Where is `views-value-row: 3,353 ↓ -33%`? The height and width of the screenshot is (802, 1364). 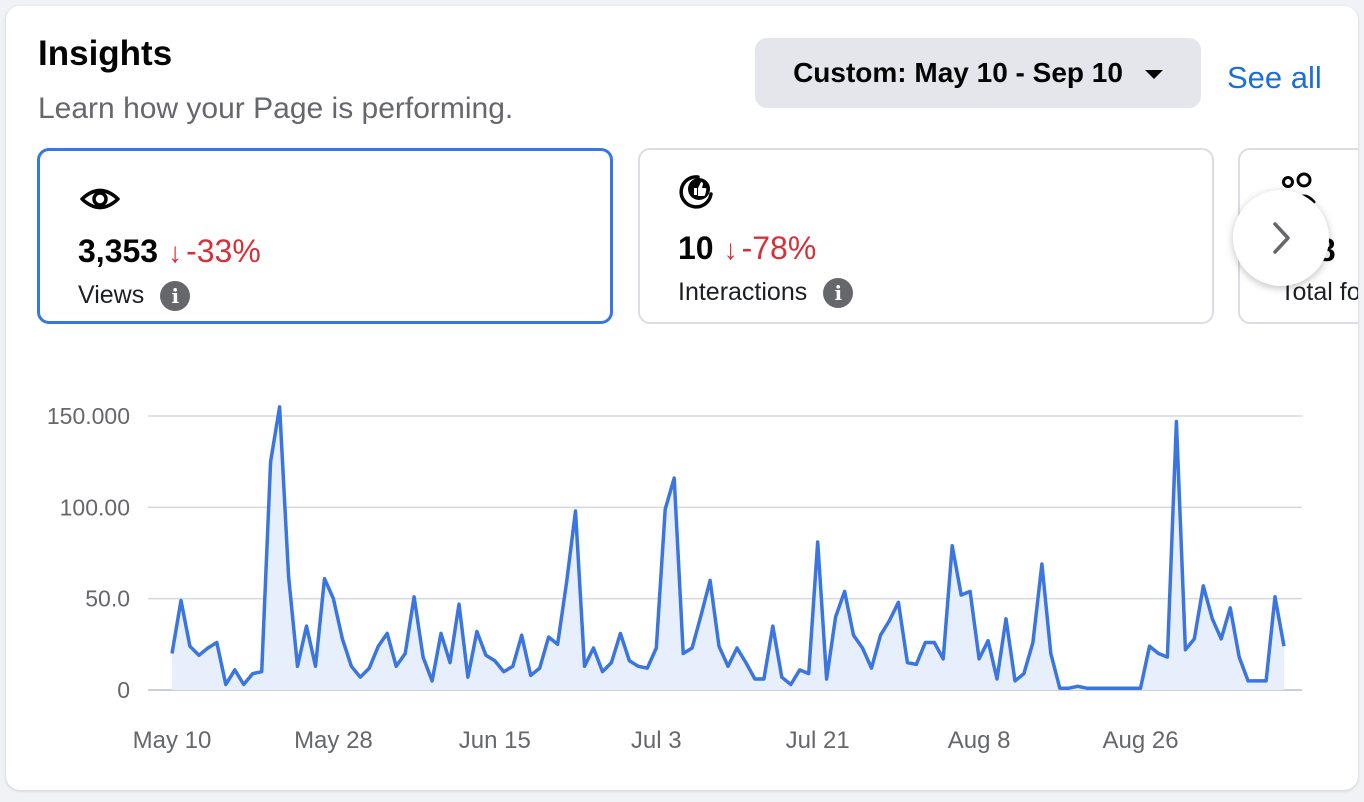 views-value-row: 3,353 ↓ -33% is located at coordinates (169, 251).